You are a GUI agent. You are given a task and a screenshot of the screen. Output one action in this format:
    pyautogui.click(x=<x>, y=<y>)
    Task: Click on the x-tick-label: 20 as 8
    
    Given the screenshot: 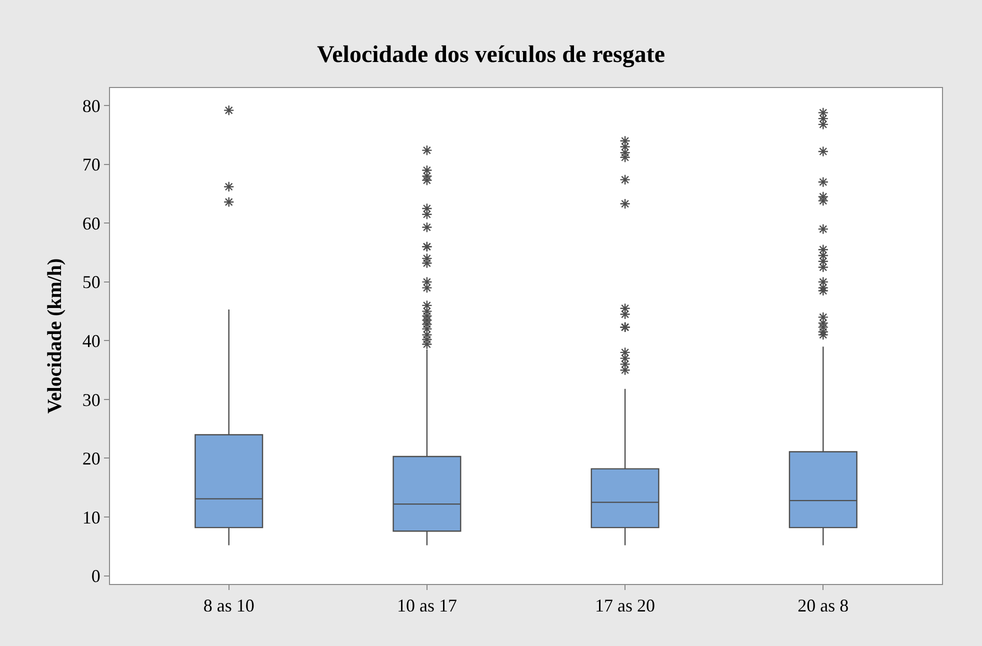 What is the action you would take?
    pyautogui.click(x=823, y=606)
    